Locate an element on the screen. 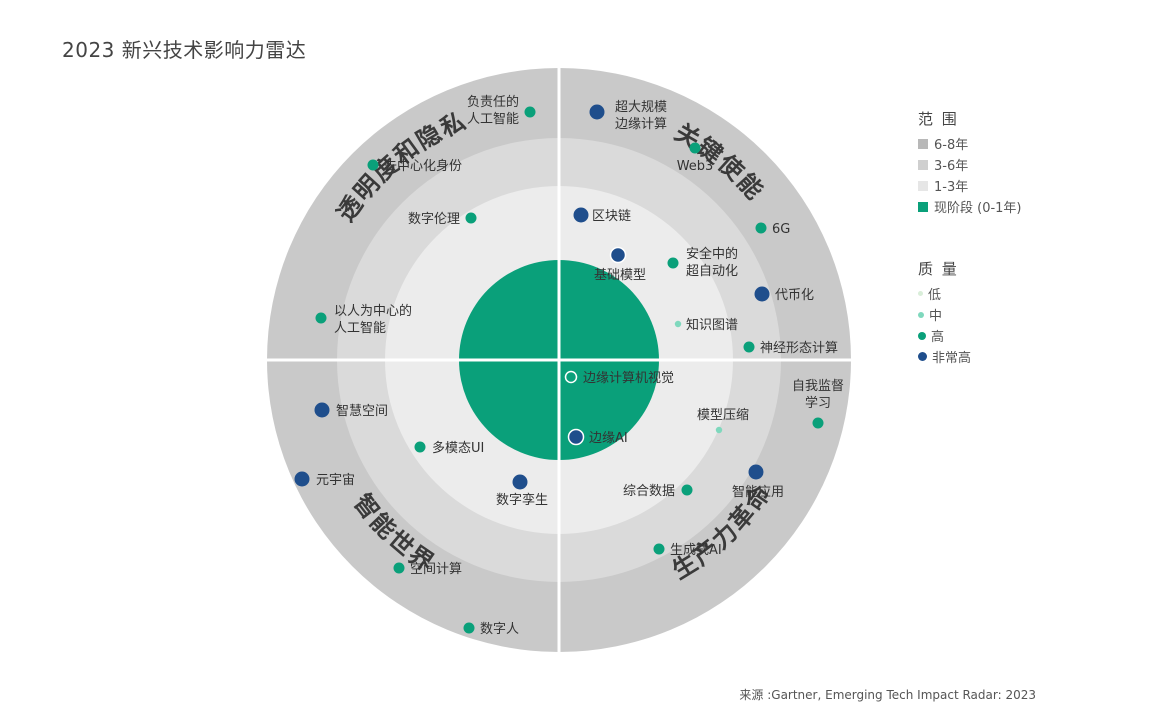 The image size is (1156, 720). range-legend: 范 围 6-8年 3-6年 1-3年 现阶段 (0-1年) is located at coordinates (970, 162).